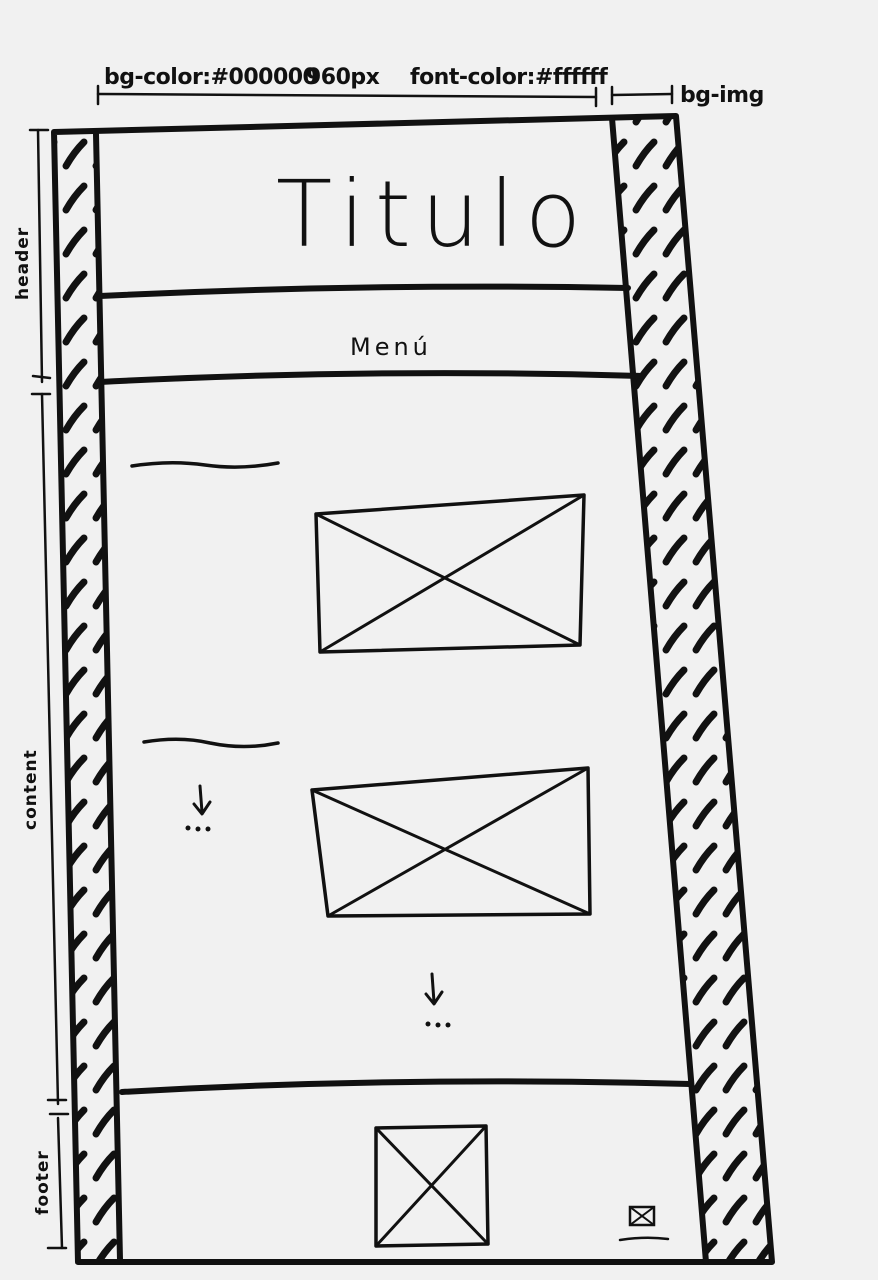  What do you see at coordinates (23, 263) in the screenshot?
I see `header-section-label: header` at bounding box center [23, 263].